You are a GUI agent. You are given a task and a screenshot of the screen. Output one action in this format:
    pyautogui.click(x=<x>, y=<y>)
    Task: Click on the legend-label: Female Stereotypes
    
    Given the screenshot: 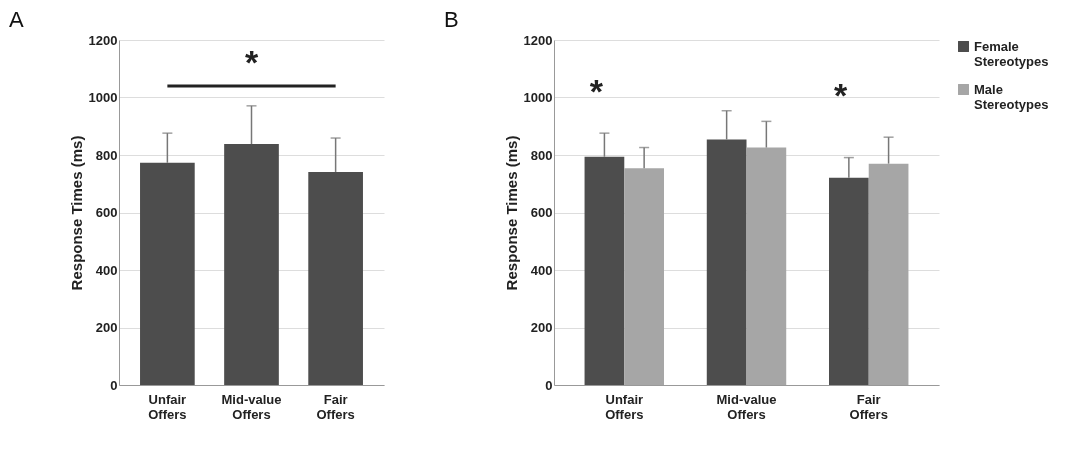 What is the action you would take?
    pyautogui.click(x=1011, y=53)
    